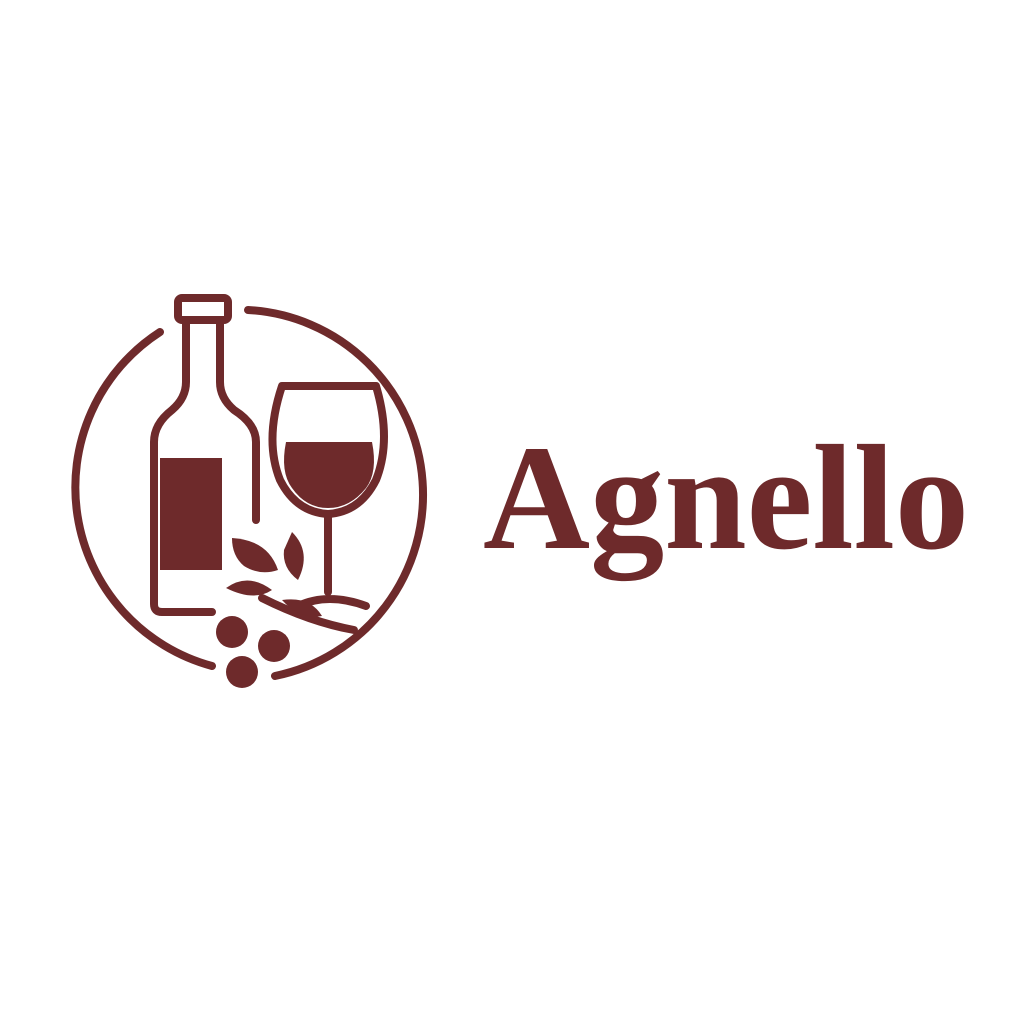 This screenshot has height=1024, width=1024. What do you see at coordinates (274, 574) in the screenshot?
I see `vine-leaves` at bounding box center [274, 574].